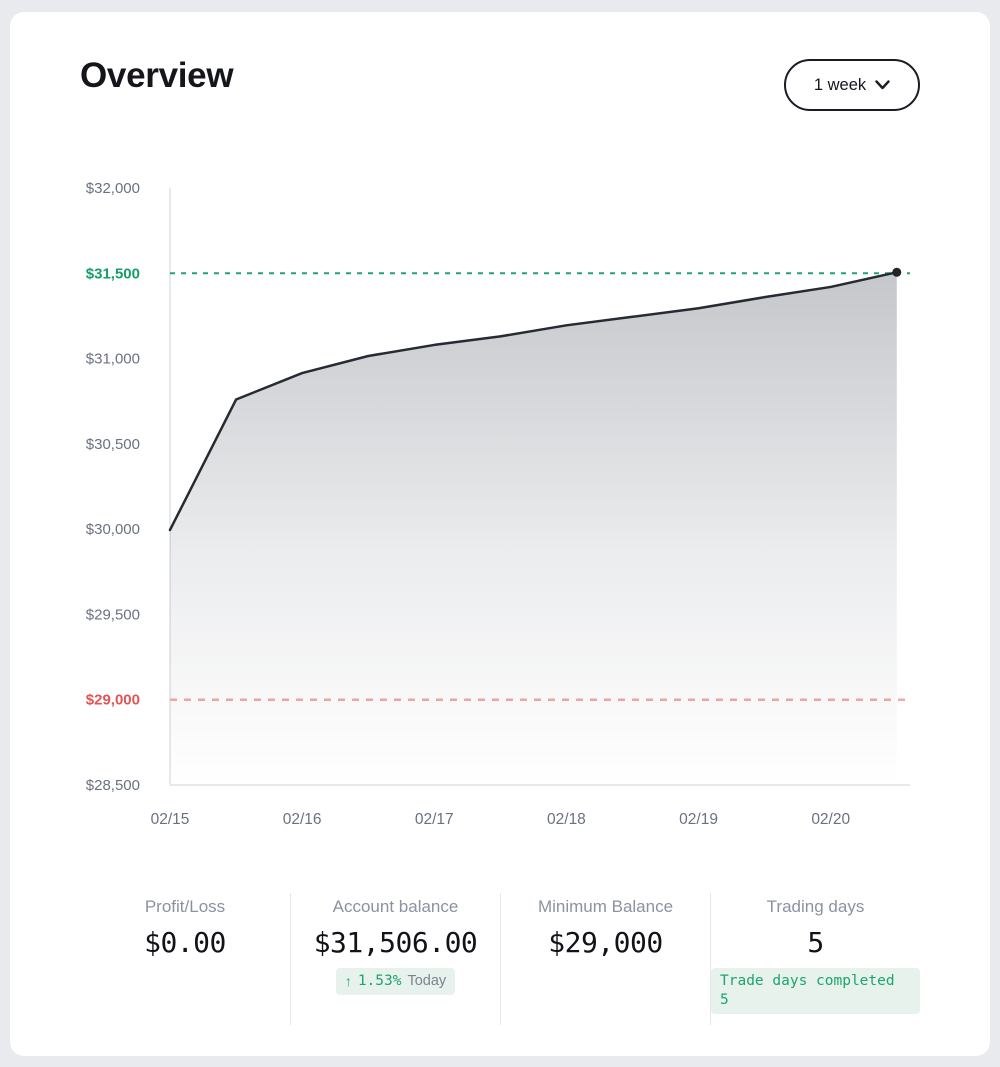 Image resolution: width=1000 pixels, height=1067 pixels. Describe the element at coordinates (170, 819) in the screenshot. I see `x-axis-tick-label: 02/15` at that location.